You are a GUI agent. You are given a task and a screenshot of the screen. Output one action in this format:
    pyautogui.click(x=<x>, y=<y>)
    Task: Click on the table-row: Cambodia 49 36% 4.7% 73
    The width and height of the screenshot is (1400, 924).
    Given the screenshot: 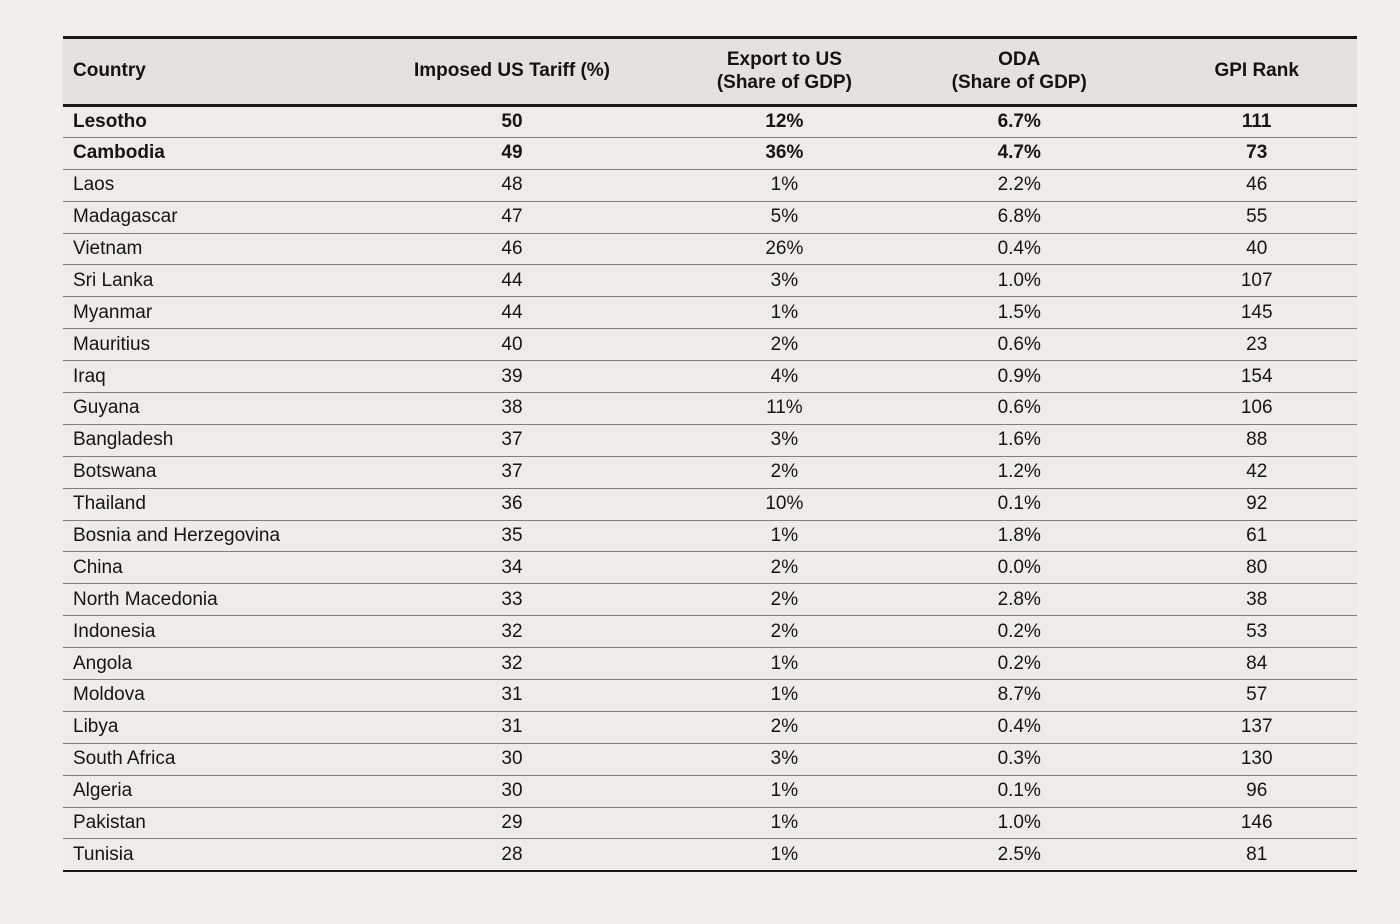 What is the action you would take?
    pyautogui.click(x=710, y=153)
    